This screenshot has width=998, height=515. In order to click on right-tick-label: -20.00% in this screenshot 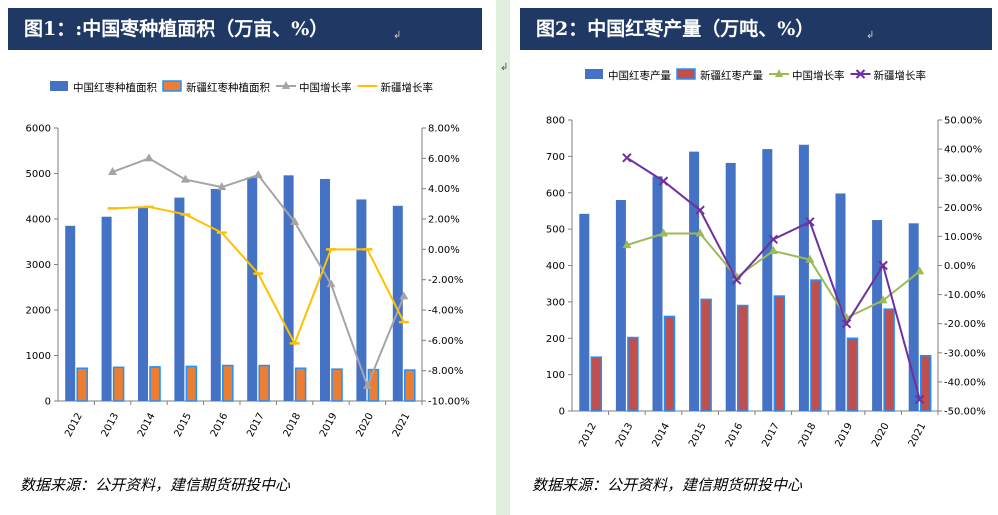, I will do `click(965, 324)`.